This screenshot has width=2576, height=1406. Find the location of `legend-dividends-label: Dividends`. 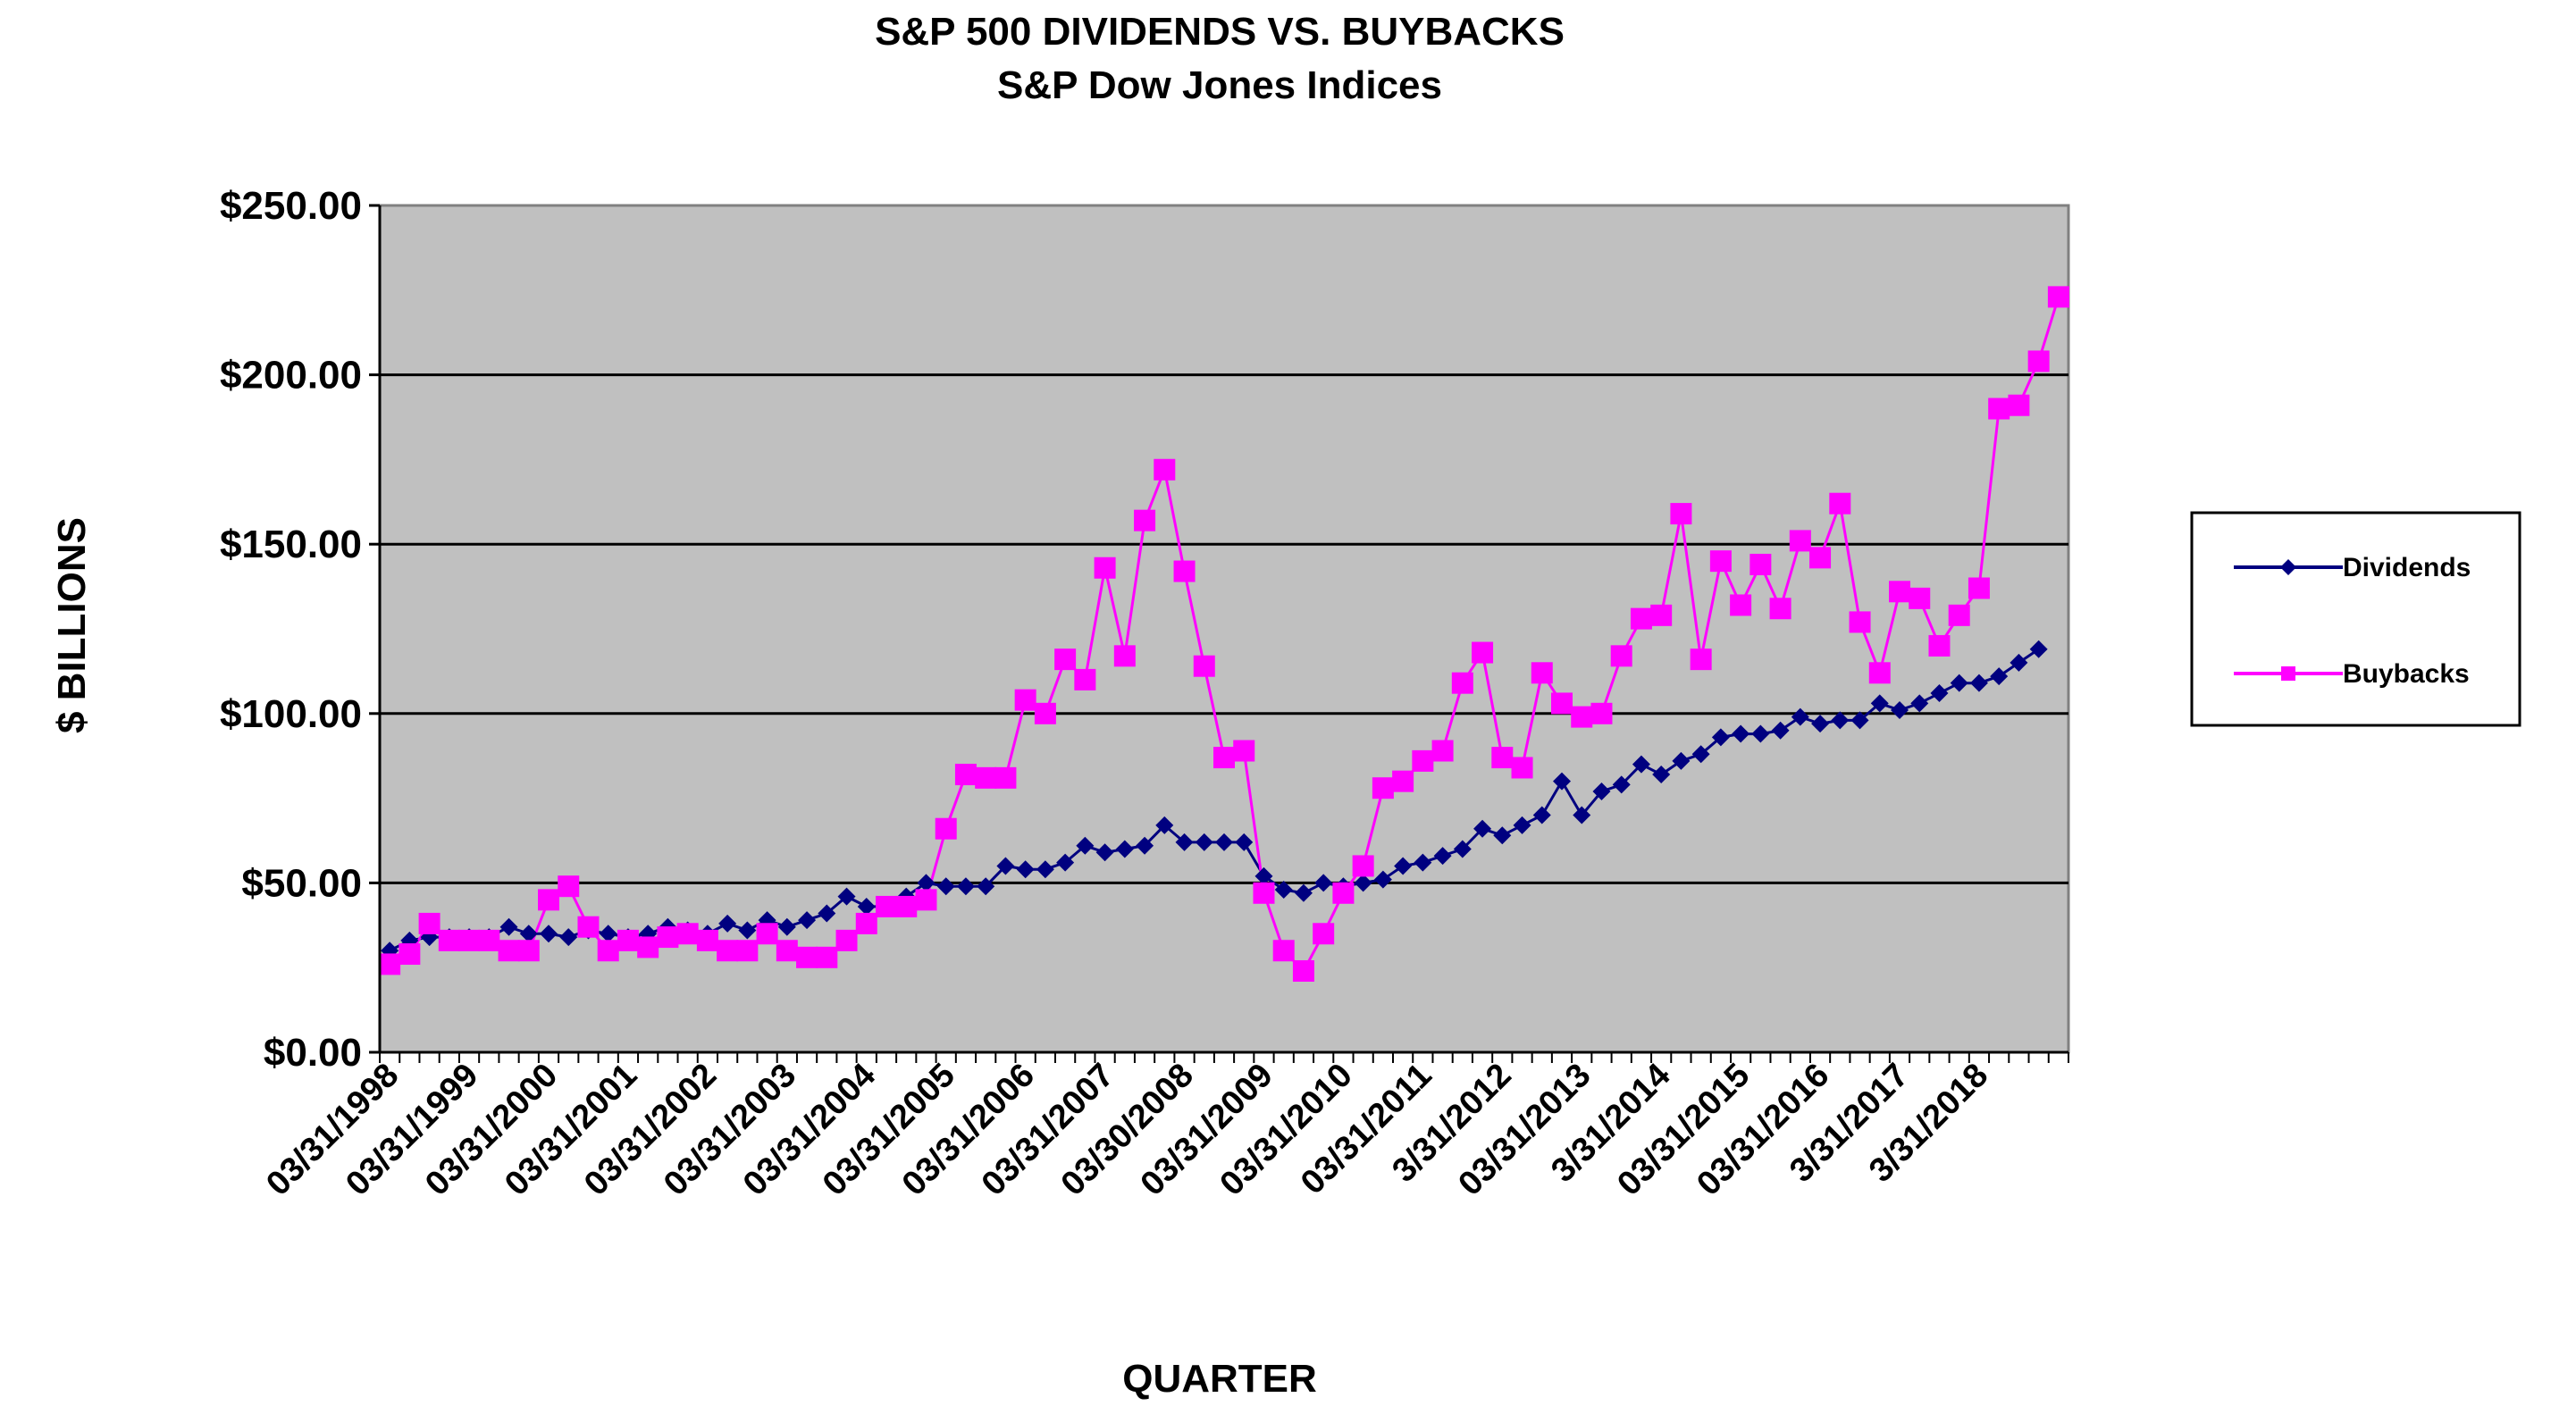

legend-dividends-label: Dividends is located at coordinates (2407, 567).